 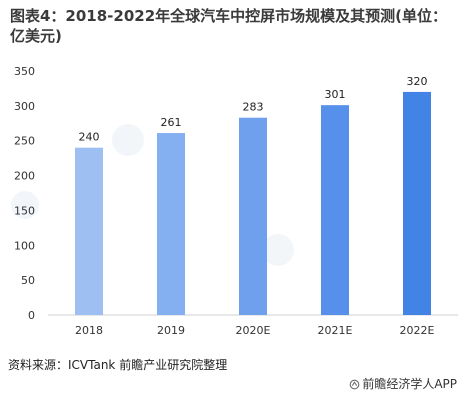 What do you see at coordinates (335, 330) in the screenshot?
I see `x-tick-label: 2021E` at bounding box center [335, 330].